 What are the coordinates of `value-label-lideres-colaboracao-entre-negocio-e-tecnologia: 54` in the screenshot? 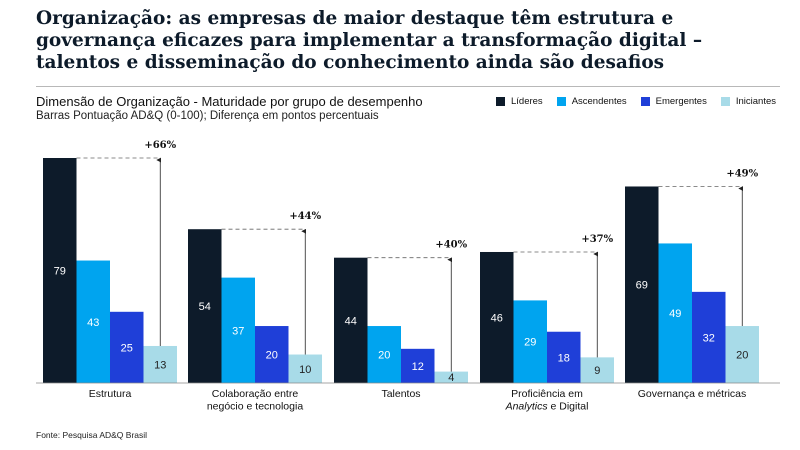 It's located at (205, 307).